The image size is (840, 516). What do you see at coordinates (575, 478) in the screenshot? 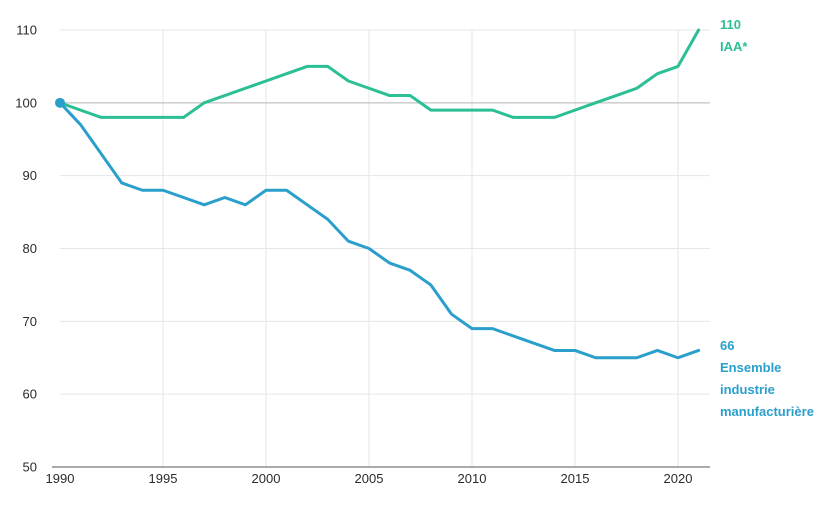
I see `x-tick-label: 2015` at bounding box center [575, 478].